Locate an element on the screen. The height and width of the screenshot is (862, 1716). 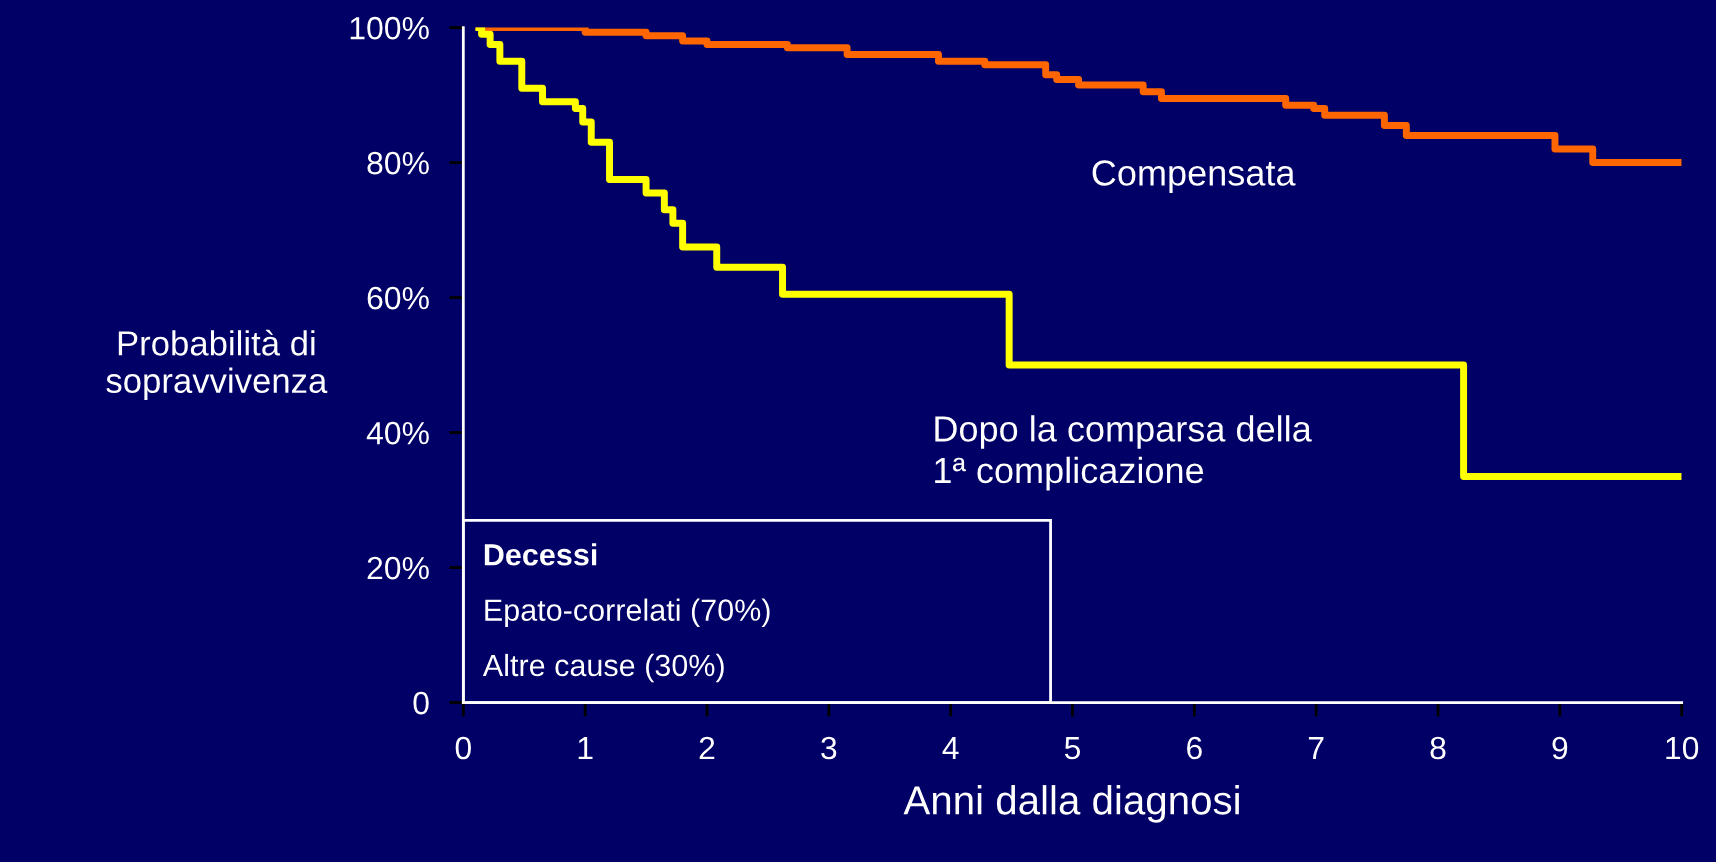
x-tick-label: 7 is located at coordinates (1316, 748).